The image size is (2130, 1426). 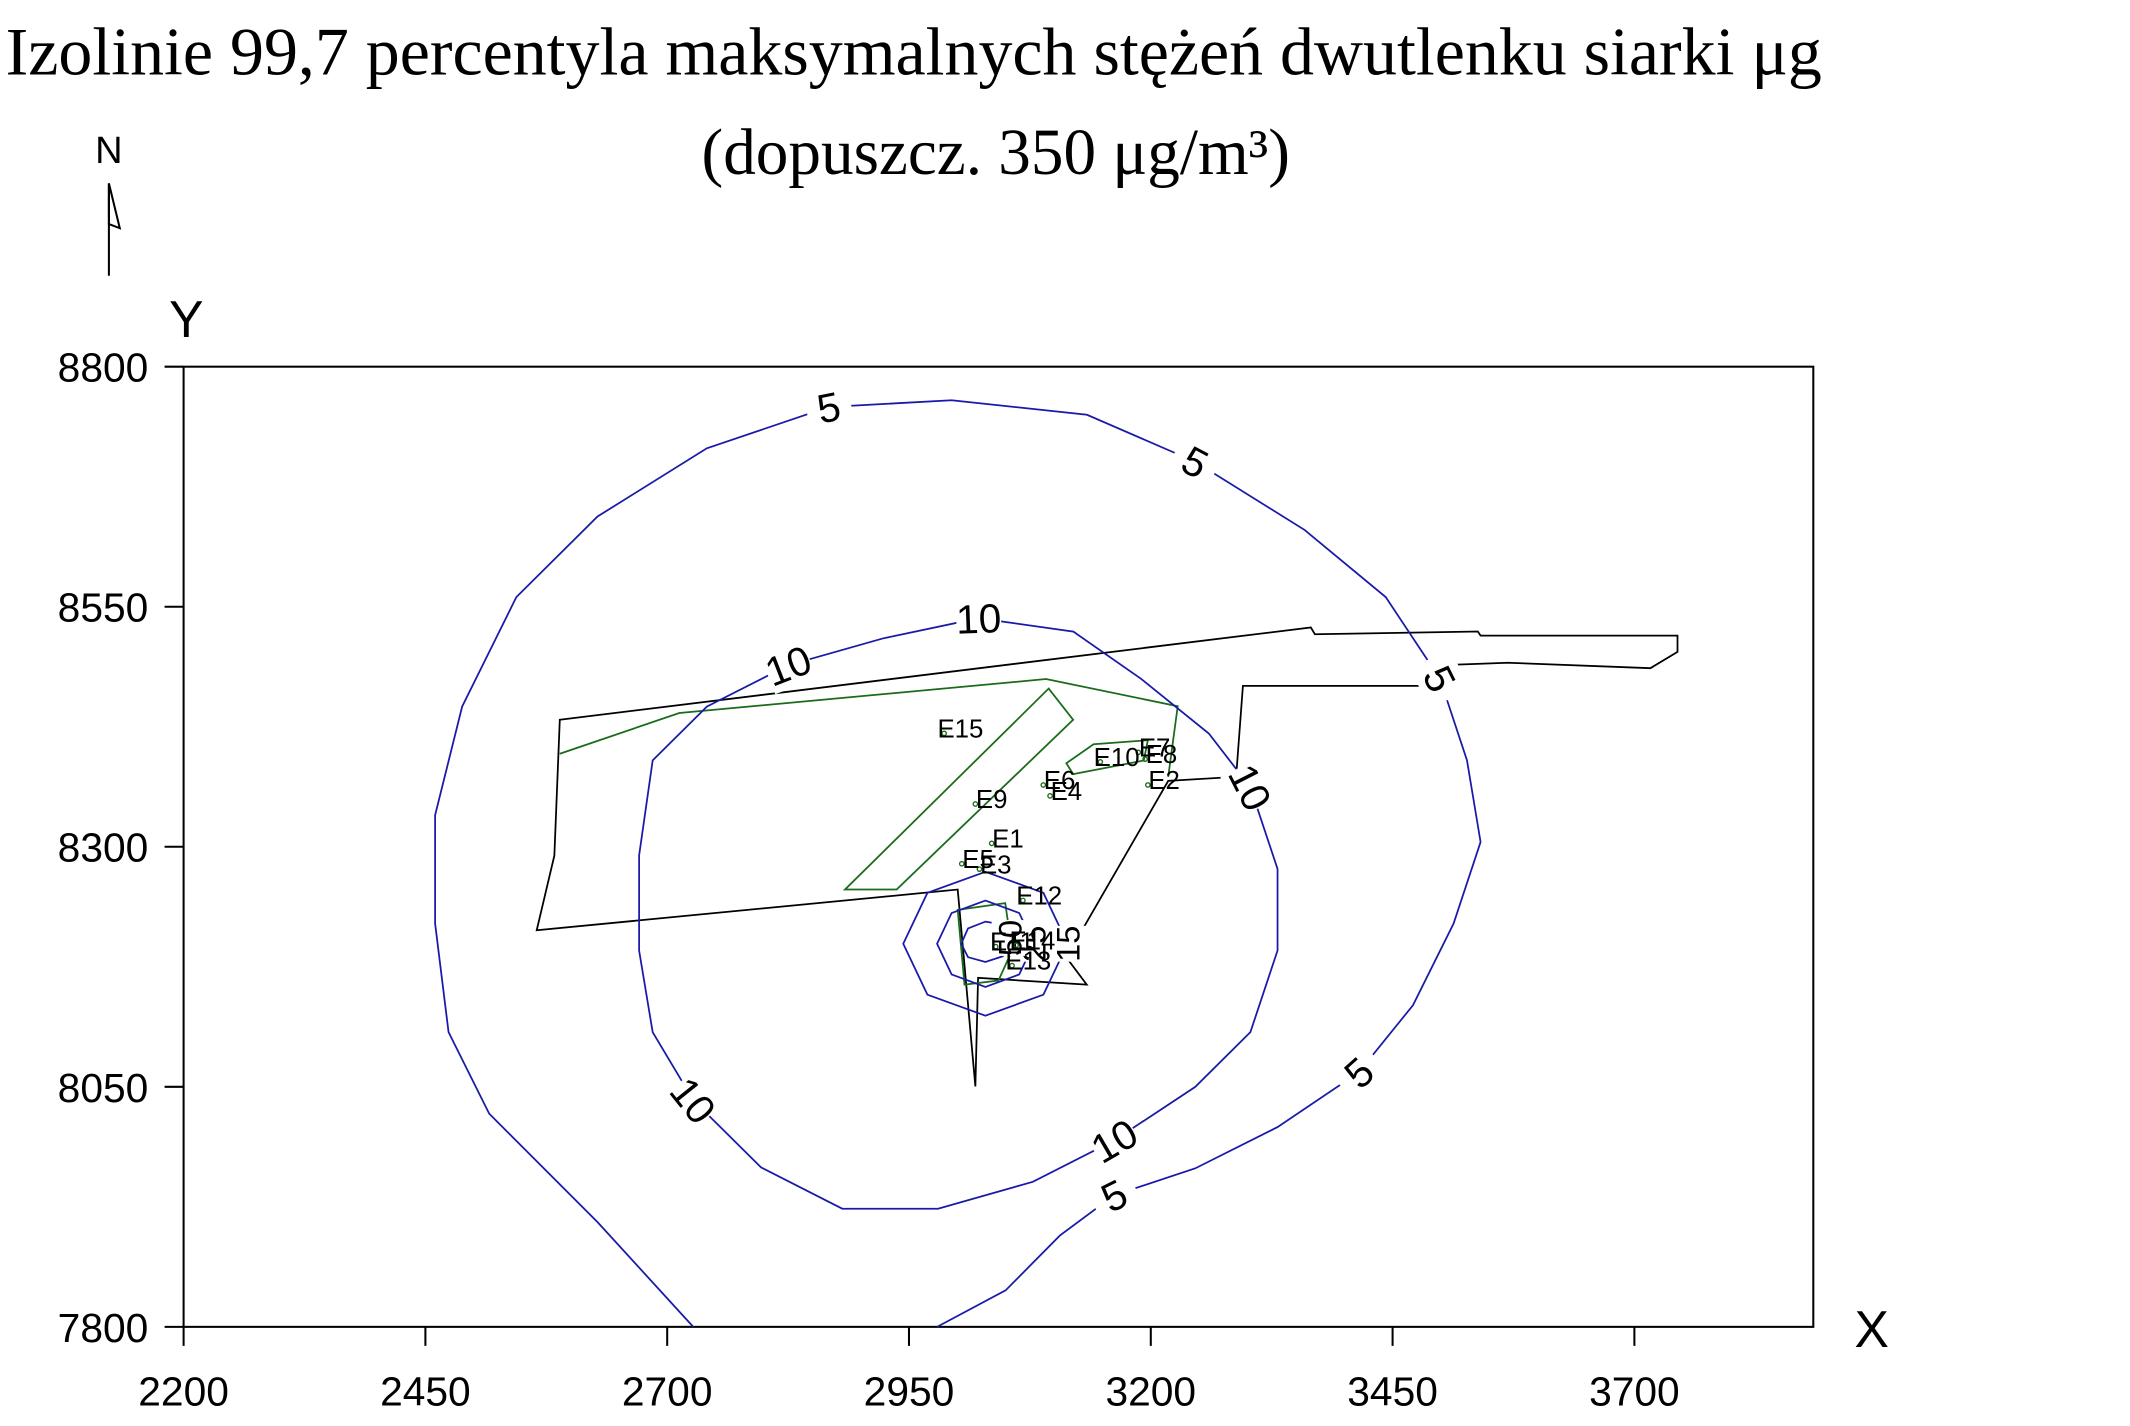 I want to click on isoline-label: 50, so click(x=1009, y=938).